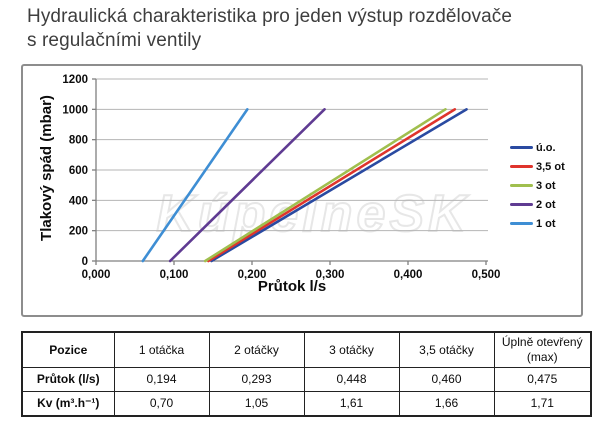 The image size is (600, 434). What do you see at coordinates (161, 349) in the screenshot?
I see `table-header-cell: 1 otáčka` at bounding box center [161, 349].